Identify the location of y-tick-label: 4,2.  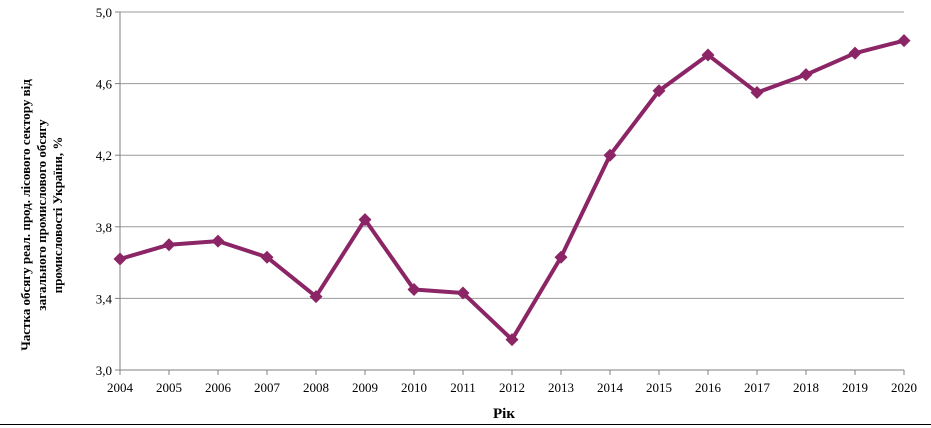
(104, 155).